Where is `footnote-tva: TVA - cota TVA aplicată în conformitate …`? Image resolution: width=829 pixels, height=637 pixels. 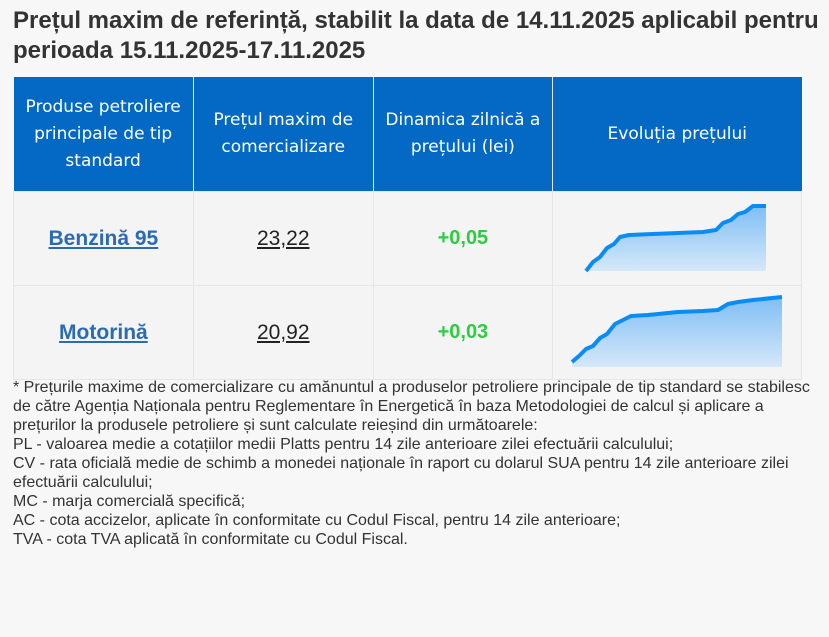
footnote-tva: TVA - cota TVA aplicată în conformitate … is located at coordinates (210, 539).